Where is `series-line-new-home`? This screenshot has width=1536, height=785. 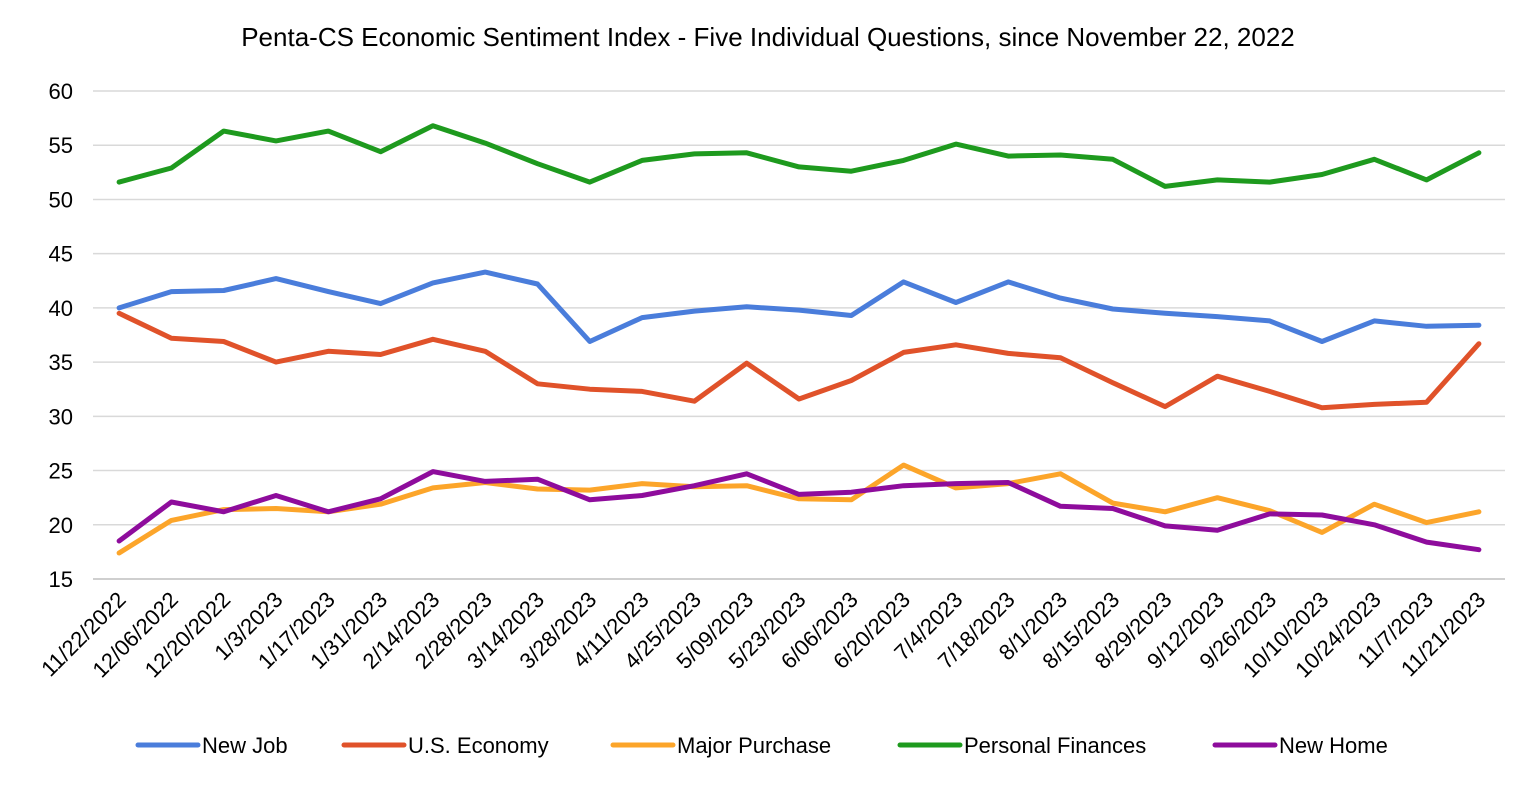 series-line-new-home is located at coordinates (799, 511).